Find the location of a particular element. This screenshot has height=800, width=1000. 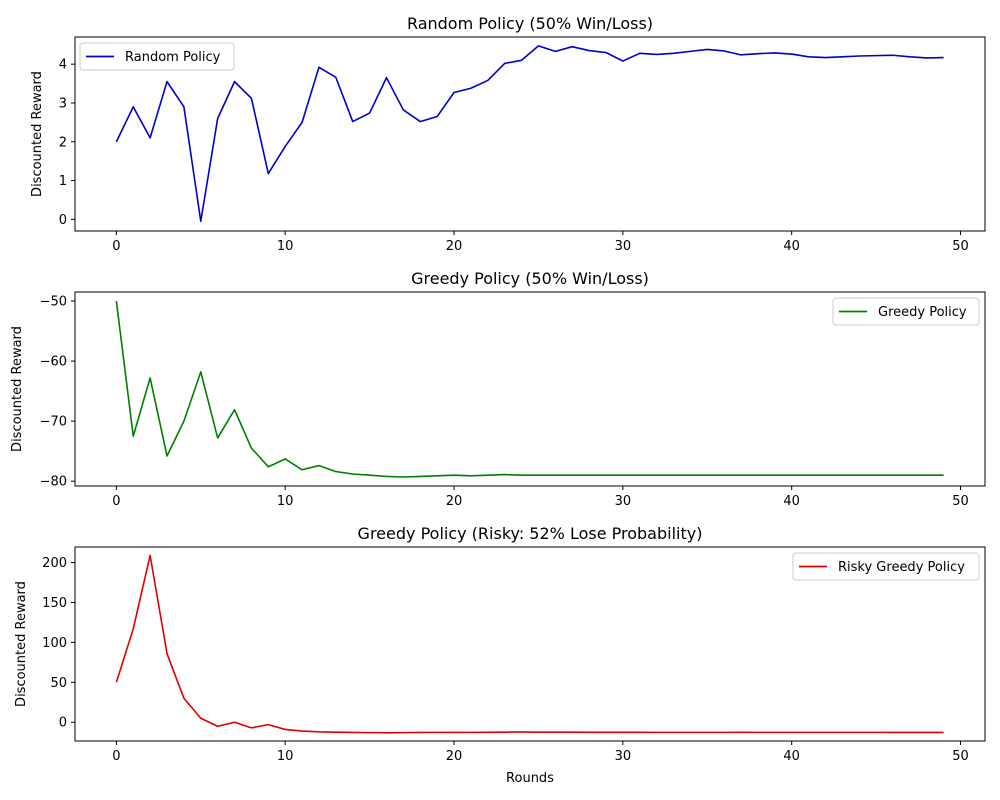

legend: Greedy Policy is located at coordinates (906, 311).